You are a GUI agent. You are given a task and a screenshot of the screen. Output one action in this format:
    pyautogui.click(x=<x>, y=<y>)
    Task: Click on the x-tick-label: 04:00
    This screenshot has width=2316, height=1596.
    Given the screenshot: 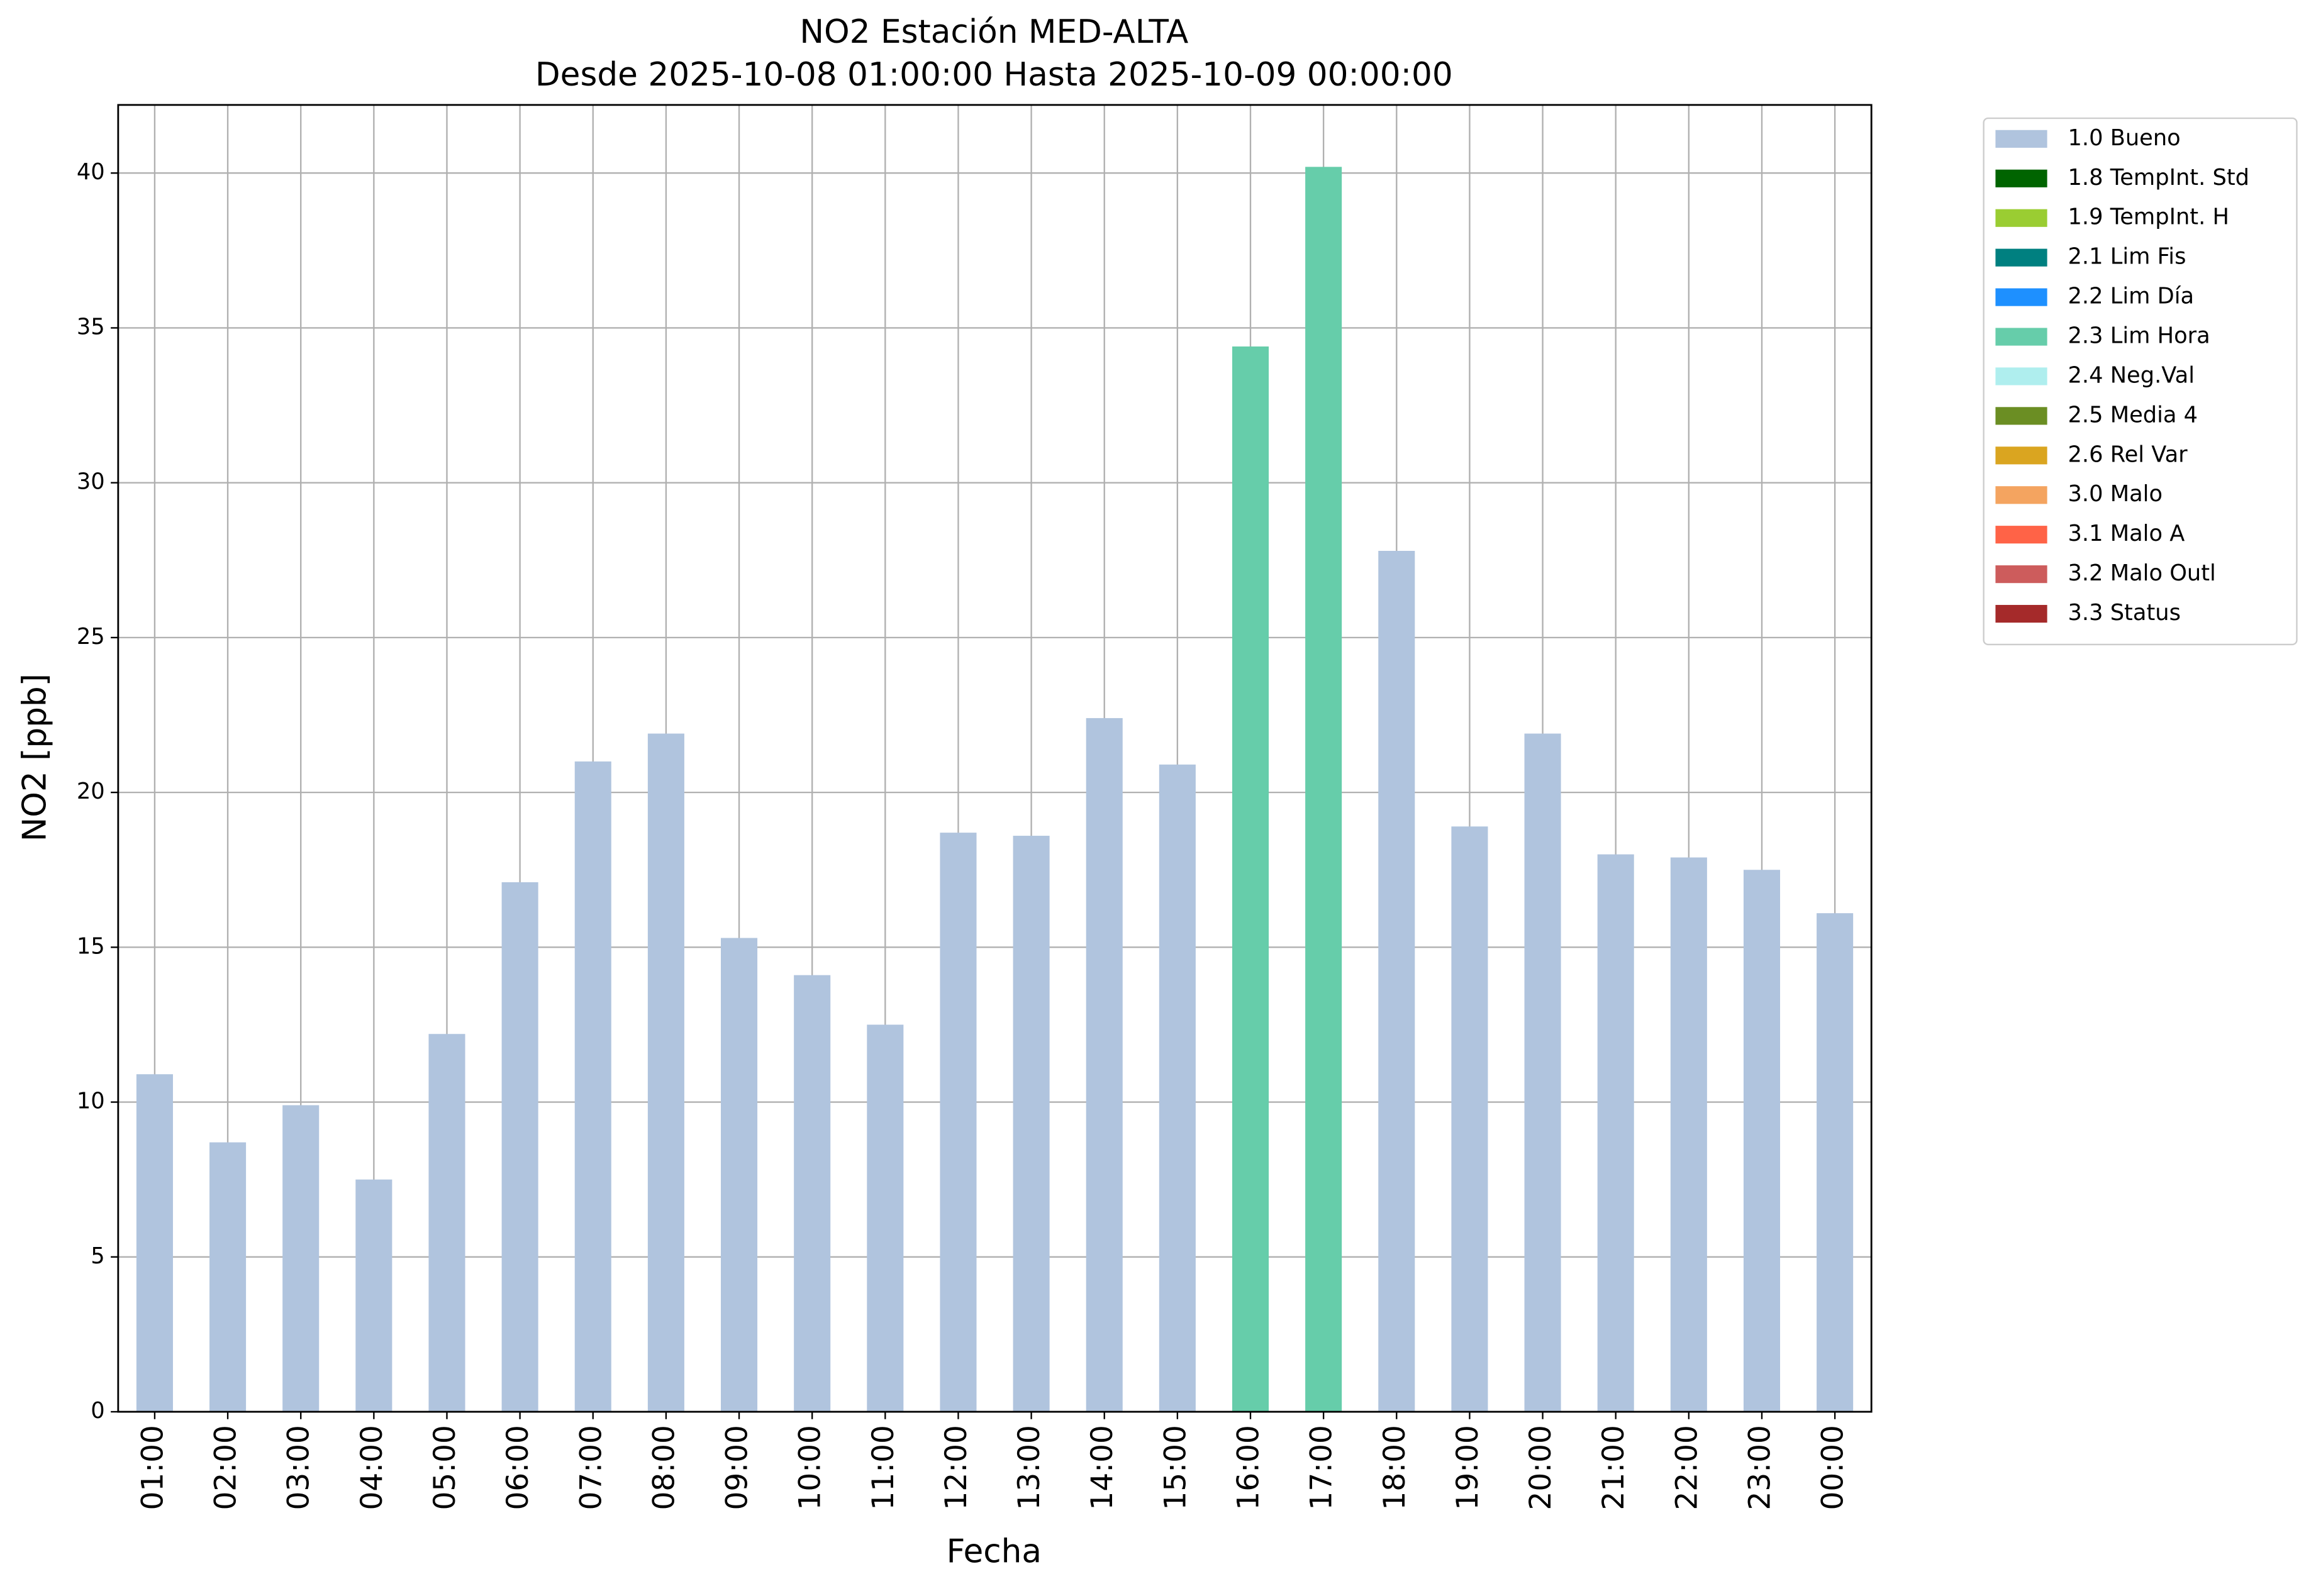 What is the action you would take?
    pyautogui.click(x=372, y=1467)
    